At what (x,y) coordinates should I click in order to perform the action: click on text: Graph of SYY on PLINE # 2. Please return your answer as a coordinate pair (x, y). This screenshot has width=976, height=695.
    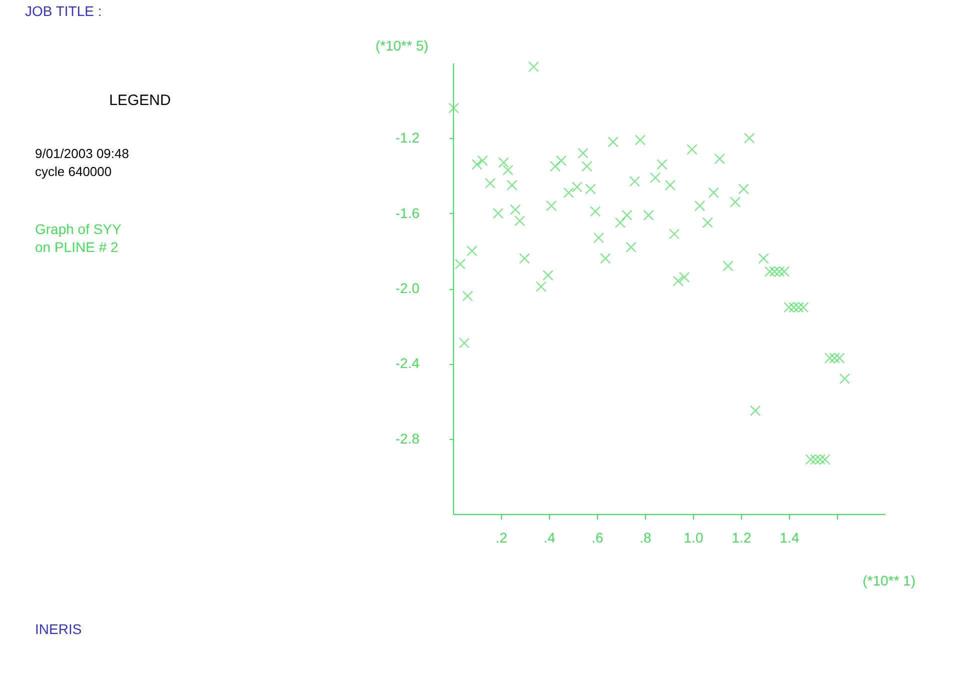
    Looking at the image, I should click on (78, 238).